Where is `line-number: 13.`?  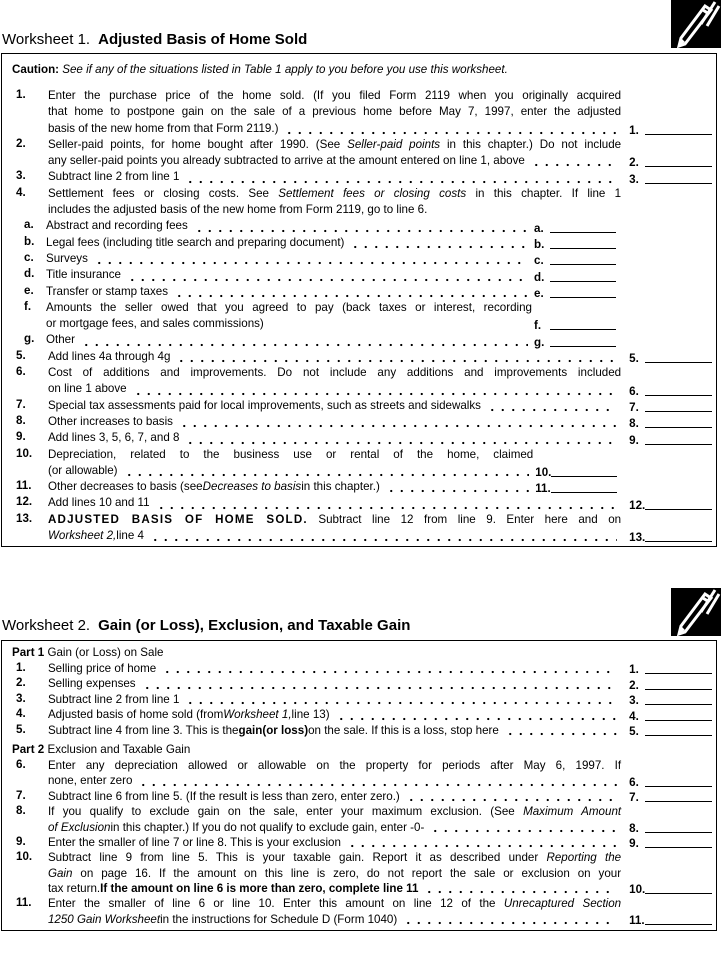 line-number: 13. is located at coordinates (24, 518).